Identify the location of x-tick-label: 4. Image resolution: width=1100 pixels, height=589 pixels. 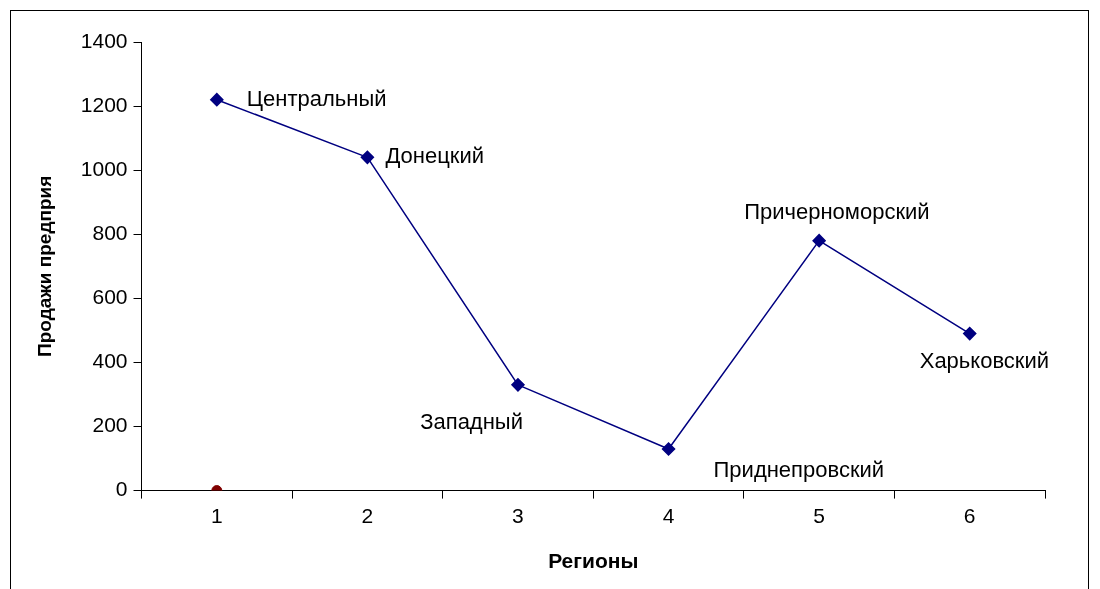
(668, 515).